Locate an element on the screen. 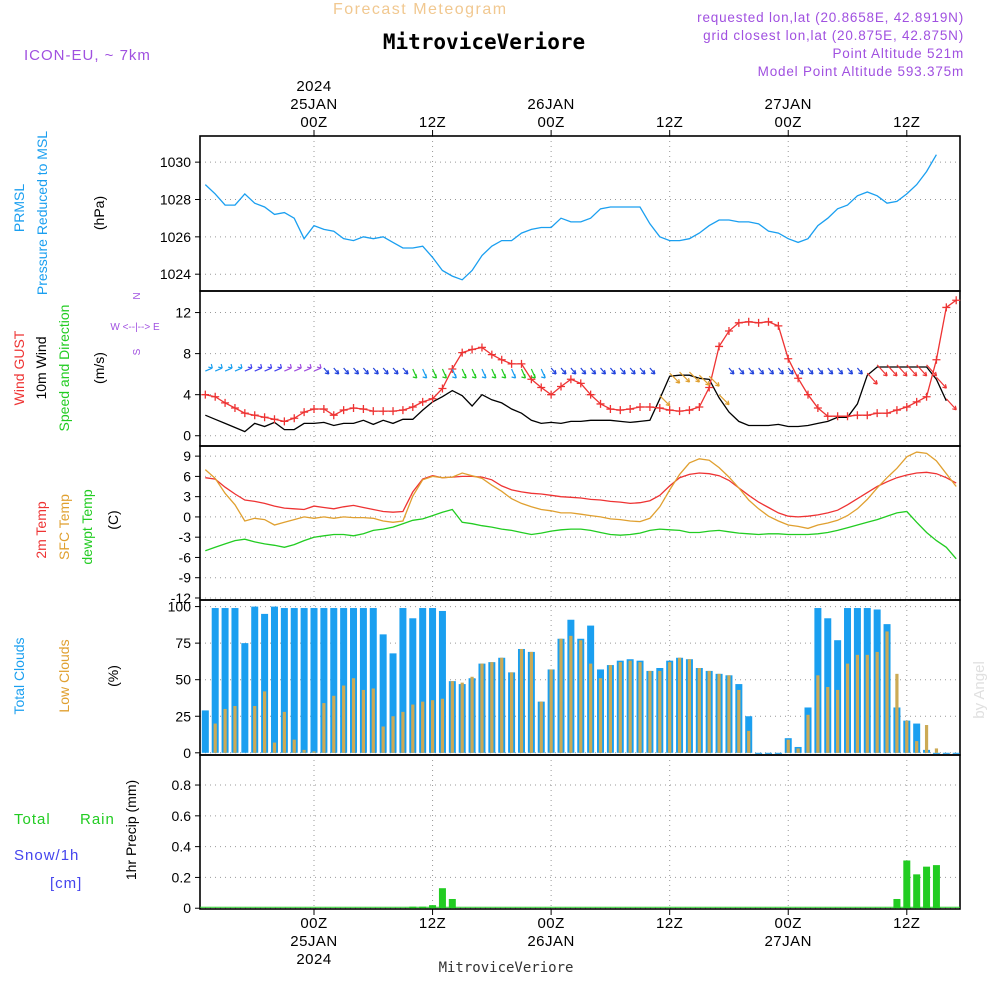  wind-ytick-label: 8 is located at coordinates (187, 354).